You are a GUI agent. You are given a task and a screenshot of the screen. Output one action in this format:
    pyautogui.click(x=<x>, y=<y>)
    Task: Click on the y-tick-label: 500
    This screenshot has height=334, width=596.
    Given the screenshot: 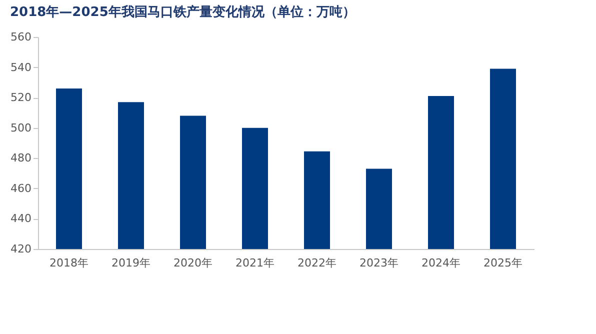 What is the action you would take?
    pyautogui.click(x=21, y=127)
    